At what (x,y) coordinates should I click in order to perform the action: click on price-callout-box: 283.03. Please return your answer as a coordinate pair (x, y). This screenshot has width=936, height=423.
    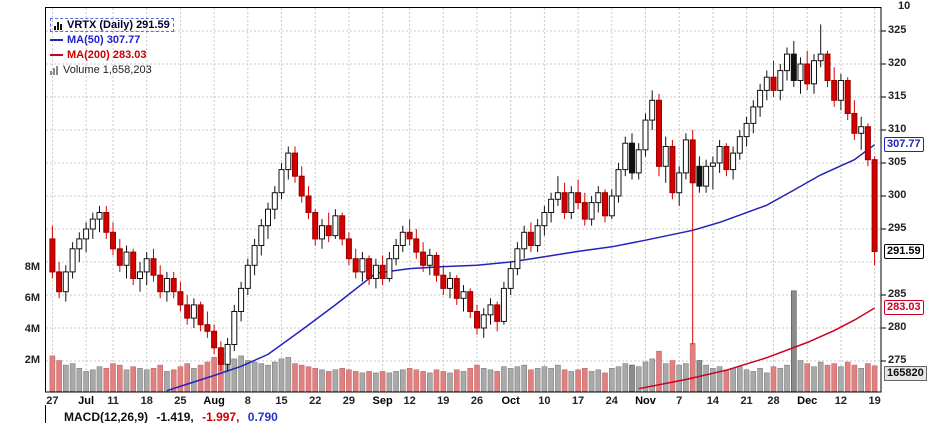
    Looking at the image, I should click on (904, 307).